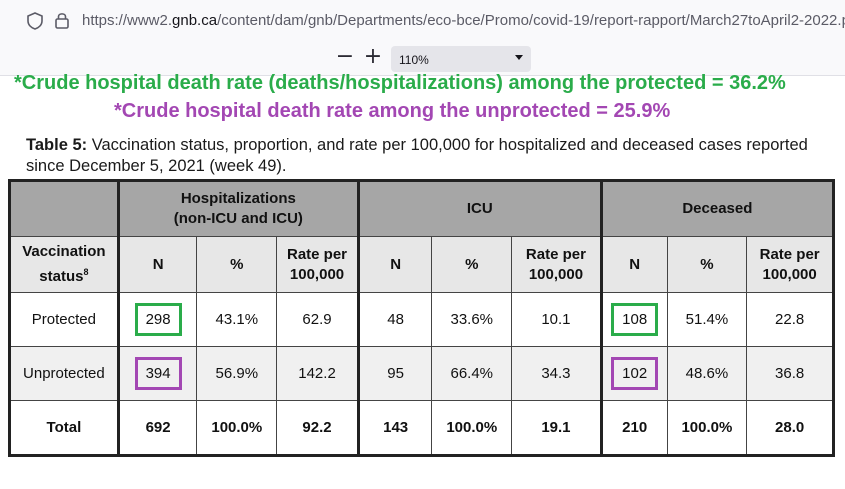 This screenshot has width=845, height=489. I want to click on chevron-down-icon, so click(519, 57).